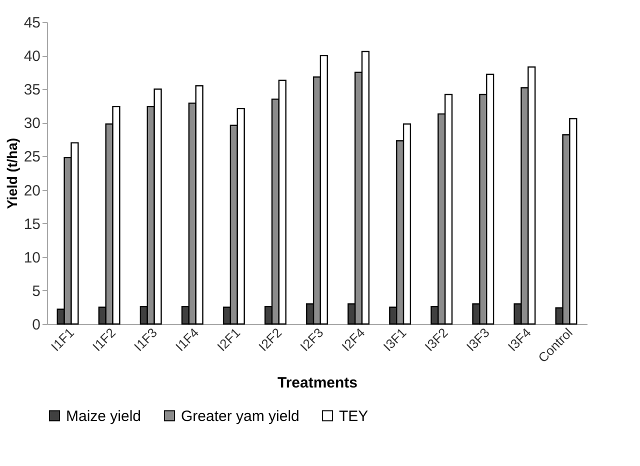 This screenshot has width=640, height=466. What do you see at coordinates (12, 174) in the screenshot?
I see `y-axis-title: Yield (t/ha)` at bounding box center [12, 174].